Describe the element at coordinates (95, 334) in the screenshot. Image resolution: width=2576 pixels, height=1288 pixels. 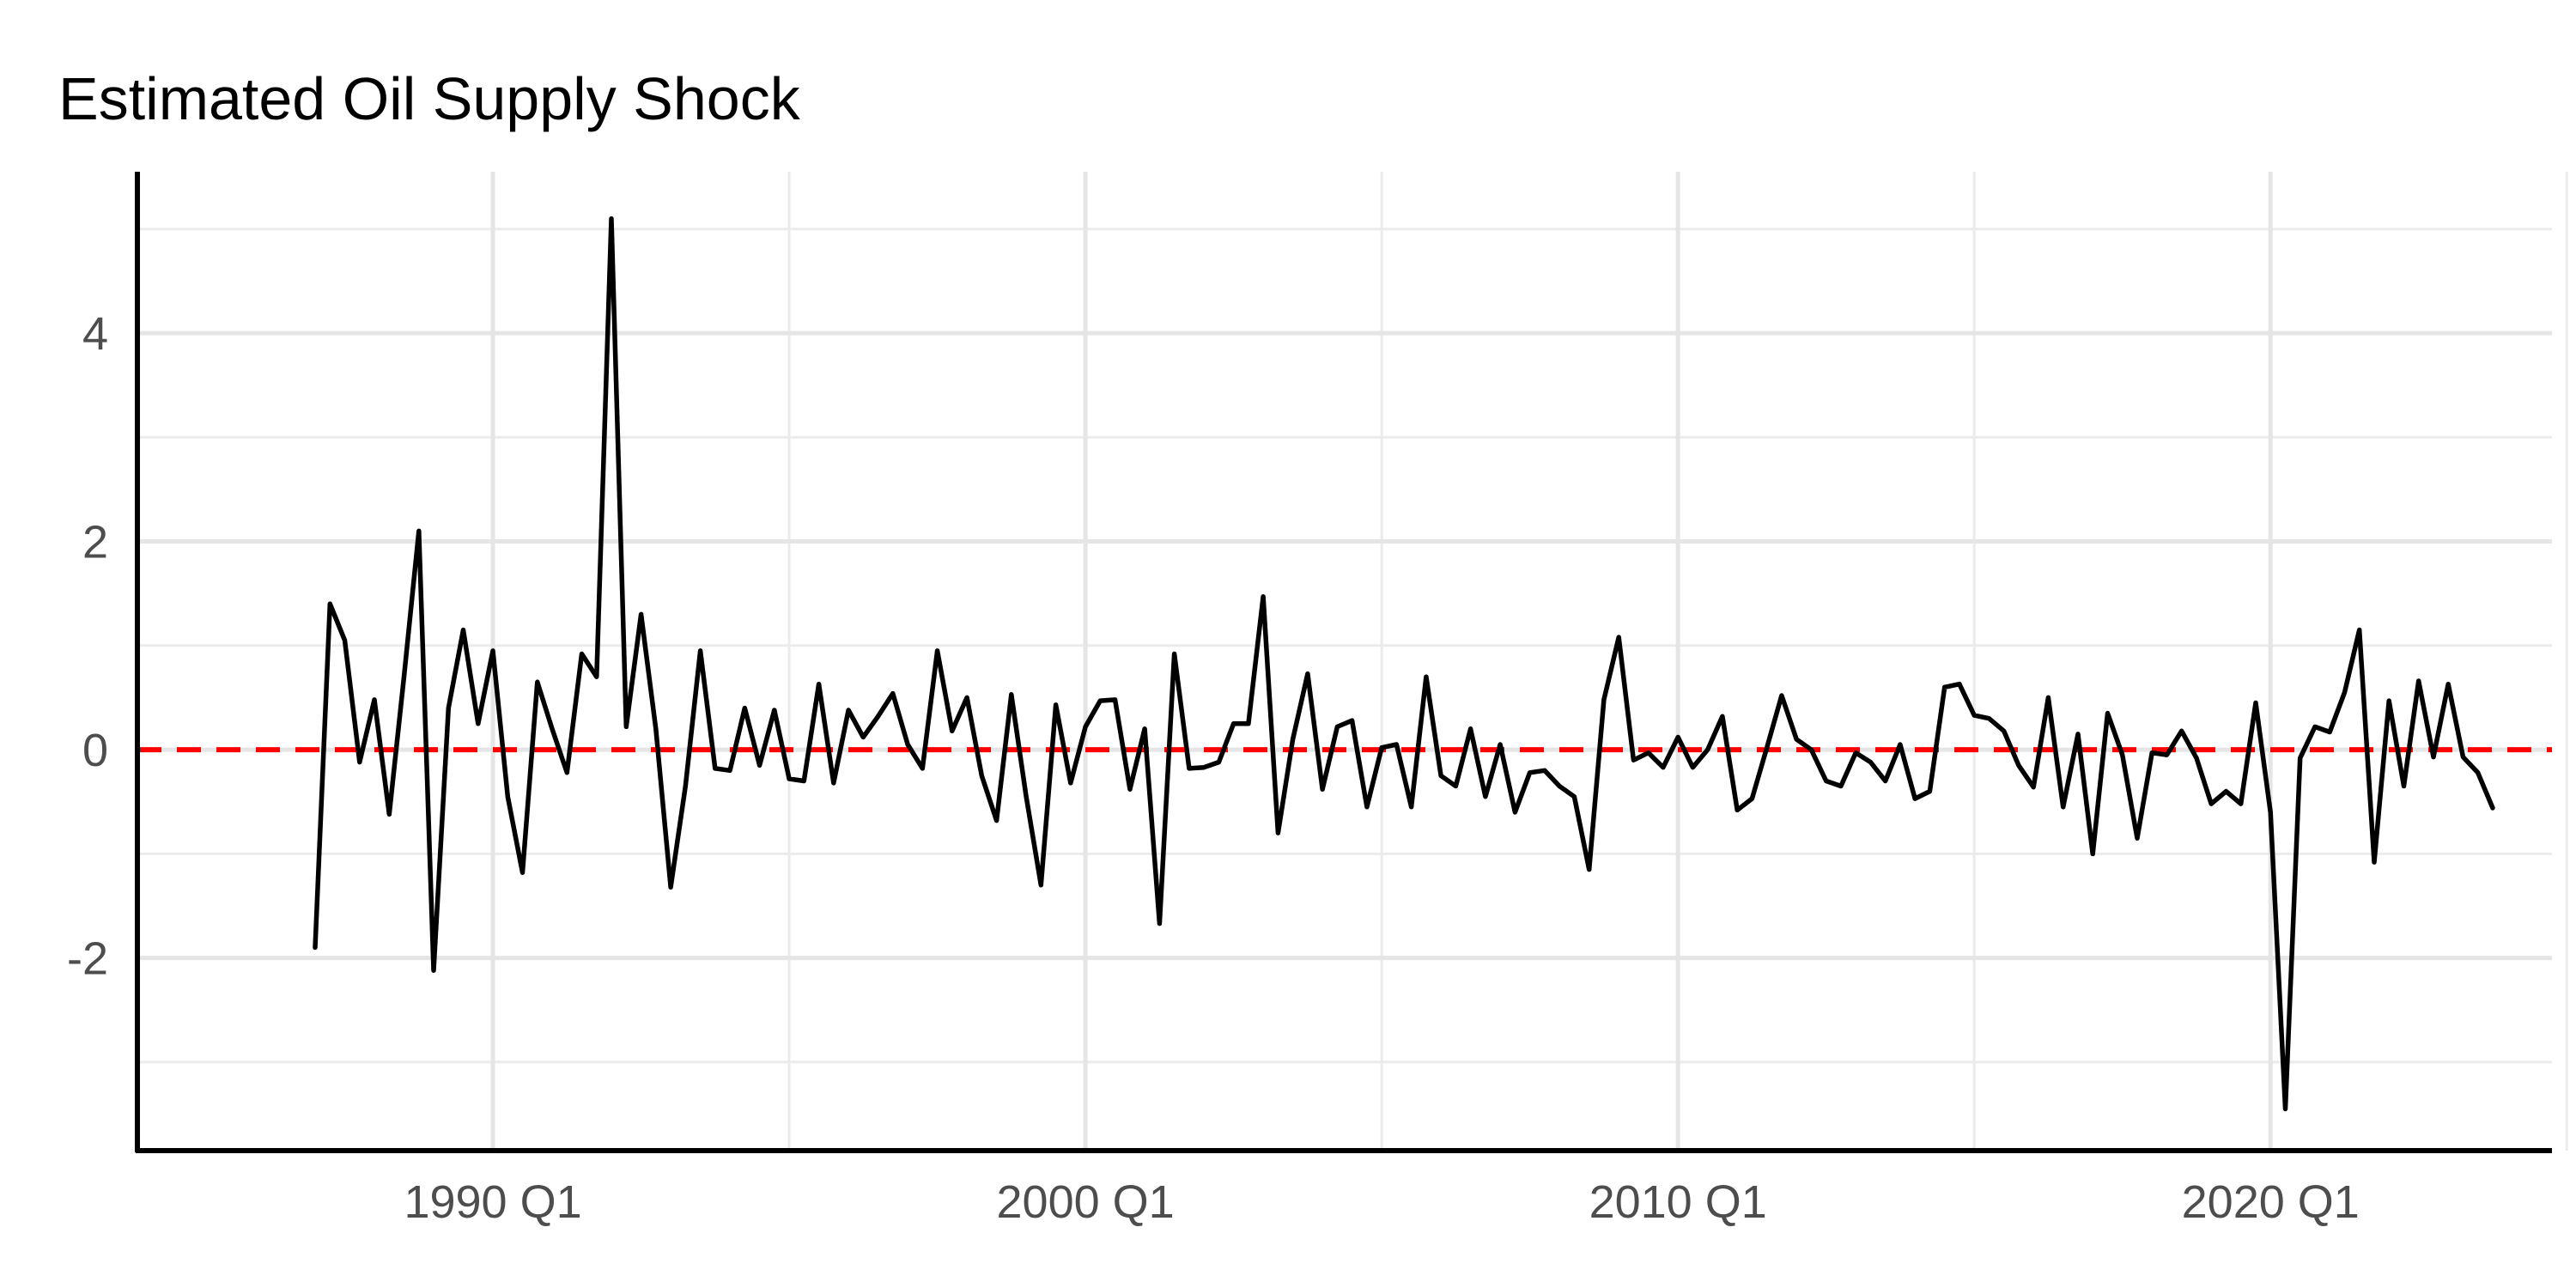
I see `y-tick-label: 4` at that location.